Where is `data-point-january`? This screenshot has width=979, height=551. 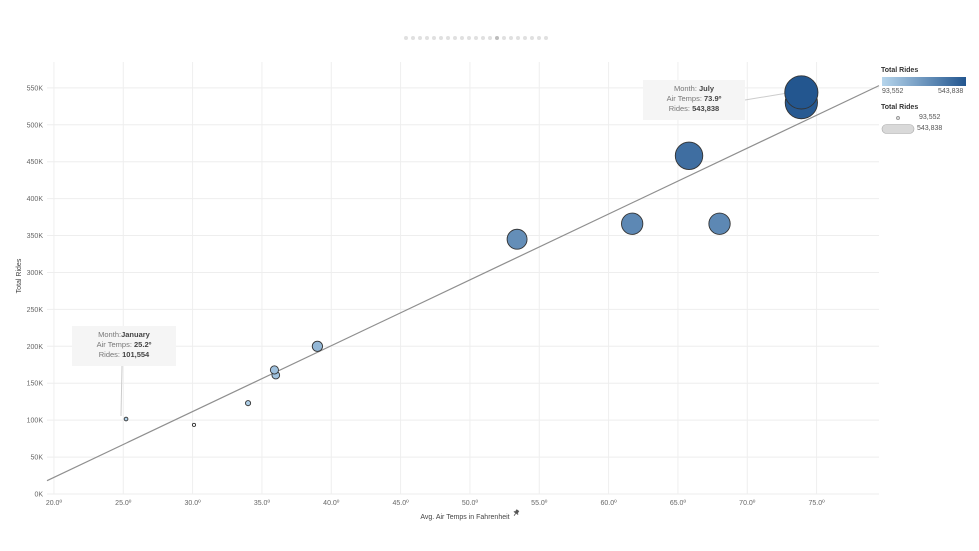 data-point-january is located at coordinates (126, 419).